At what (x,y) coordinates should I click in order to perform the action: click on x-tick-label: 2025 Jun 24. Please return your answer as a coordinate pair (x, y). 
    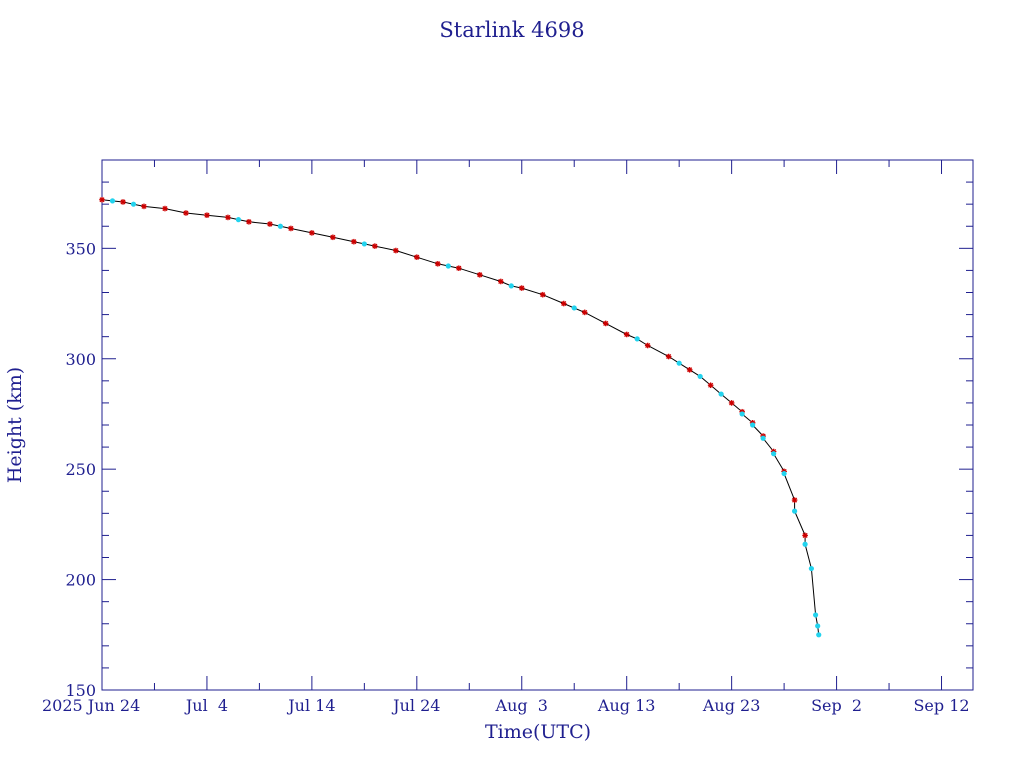
    Looking at the image, I should click on (91, 705).